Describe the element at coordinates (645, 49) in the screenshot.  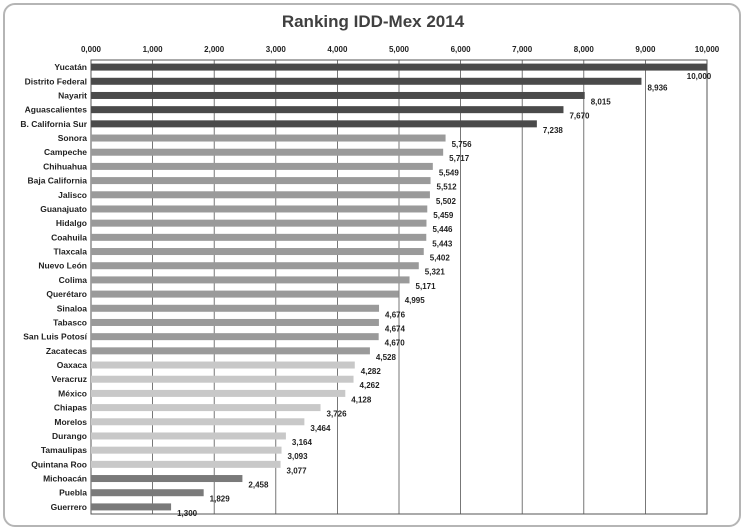
I see `x-tick-label: 9,000` at that location.